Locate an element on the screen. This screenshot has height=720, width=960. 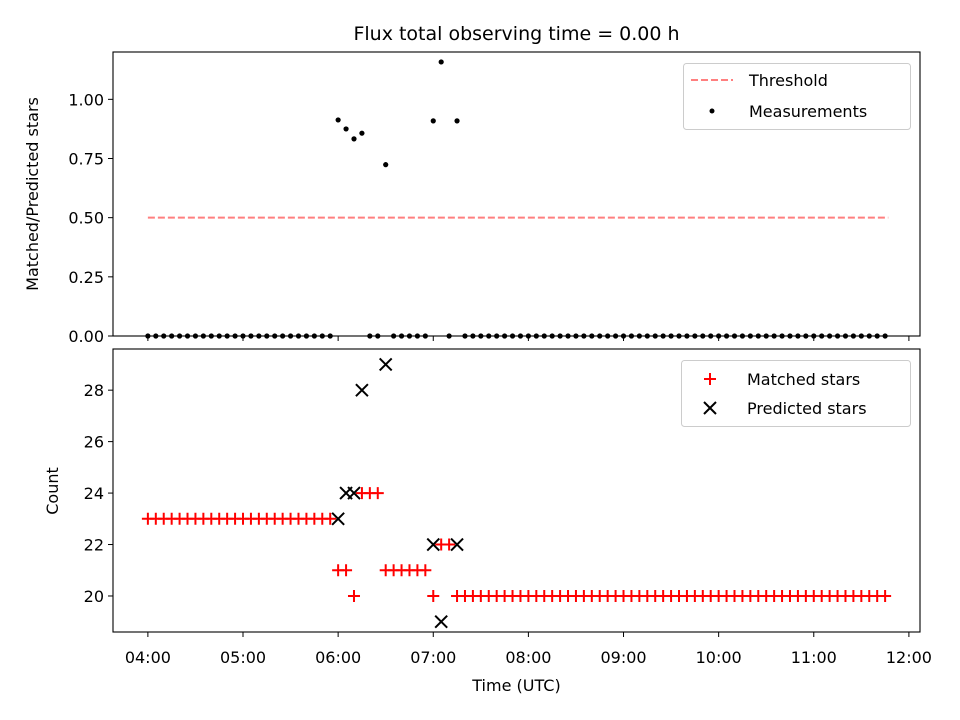
bottom-x-tick-label: 08:00 is located at coordinates (528, 657).